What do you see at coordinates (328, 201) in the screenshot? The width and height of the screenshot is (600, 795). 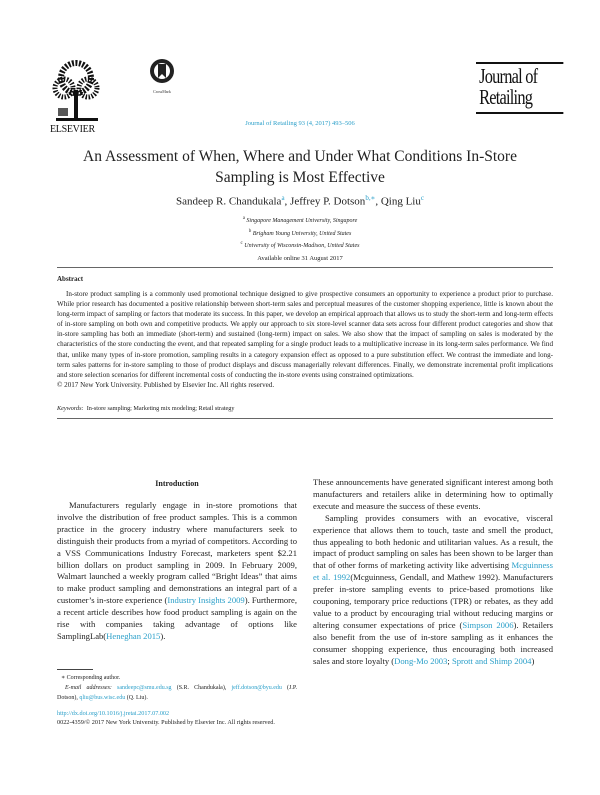 I see `author-name: Jeffrey P. Dotson` at bounding box center [328, 201].